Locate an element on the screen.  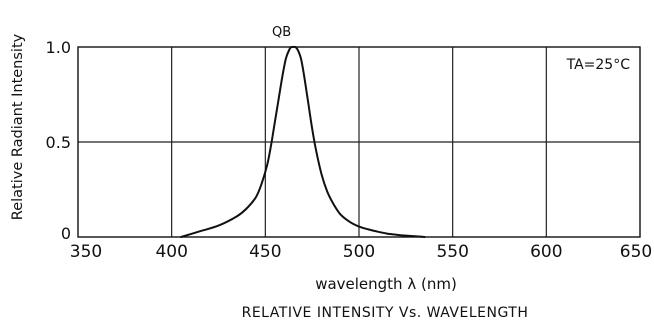
x-tick-label-650: 650 is located at coordinates (636, 252).